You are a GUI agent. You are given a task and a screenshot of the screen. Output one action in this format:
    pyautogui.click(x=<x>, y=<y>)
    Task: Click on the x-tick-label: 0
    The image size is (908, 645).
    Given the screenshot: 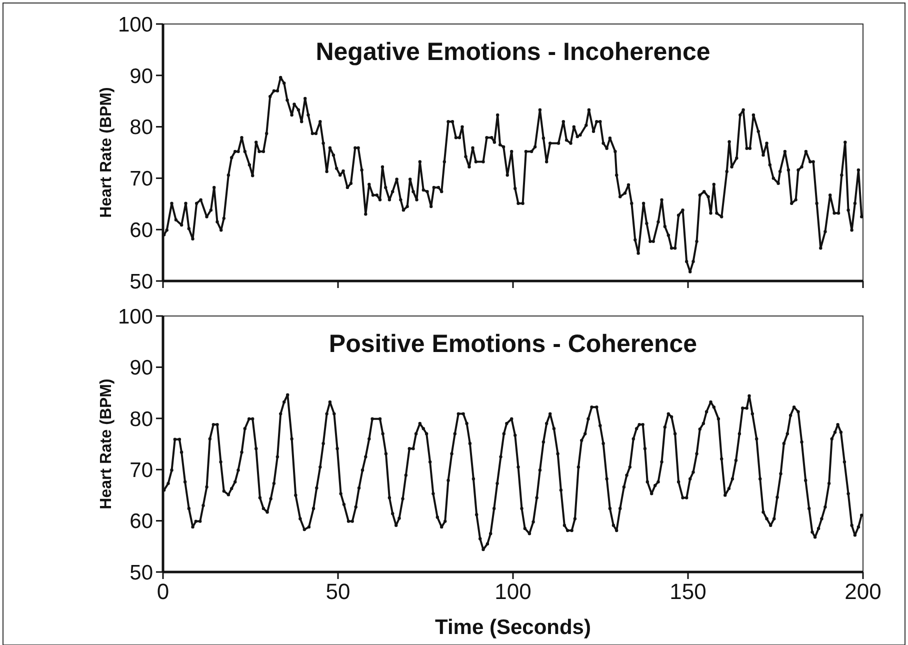 What is the action you would take?
    pyautogui.click(x=163, y=591)
    